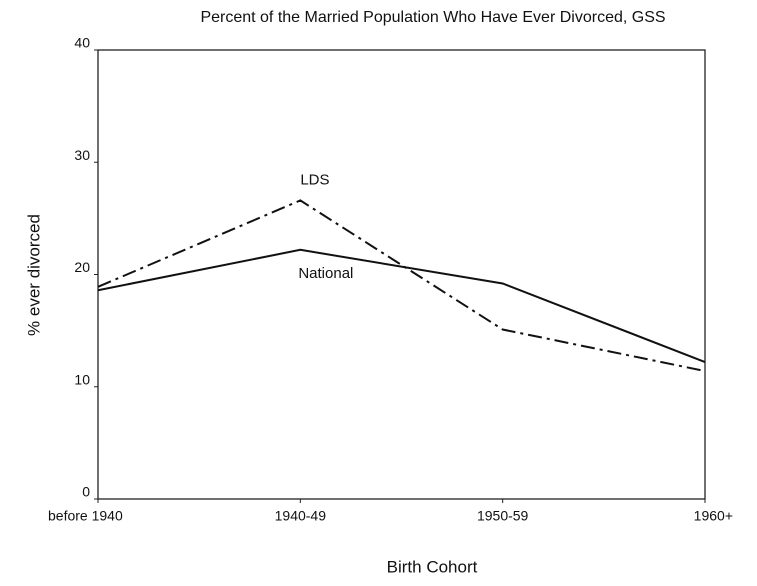  What do you see at coordinates (86, 492) in the screenshot?
I see `y-tick-label: 0` at bounding box center [86, 492].